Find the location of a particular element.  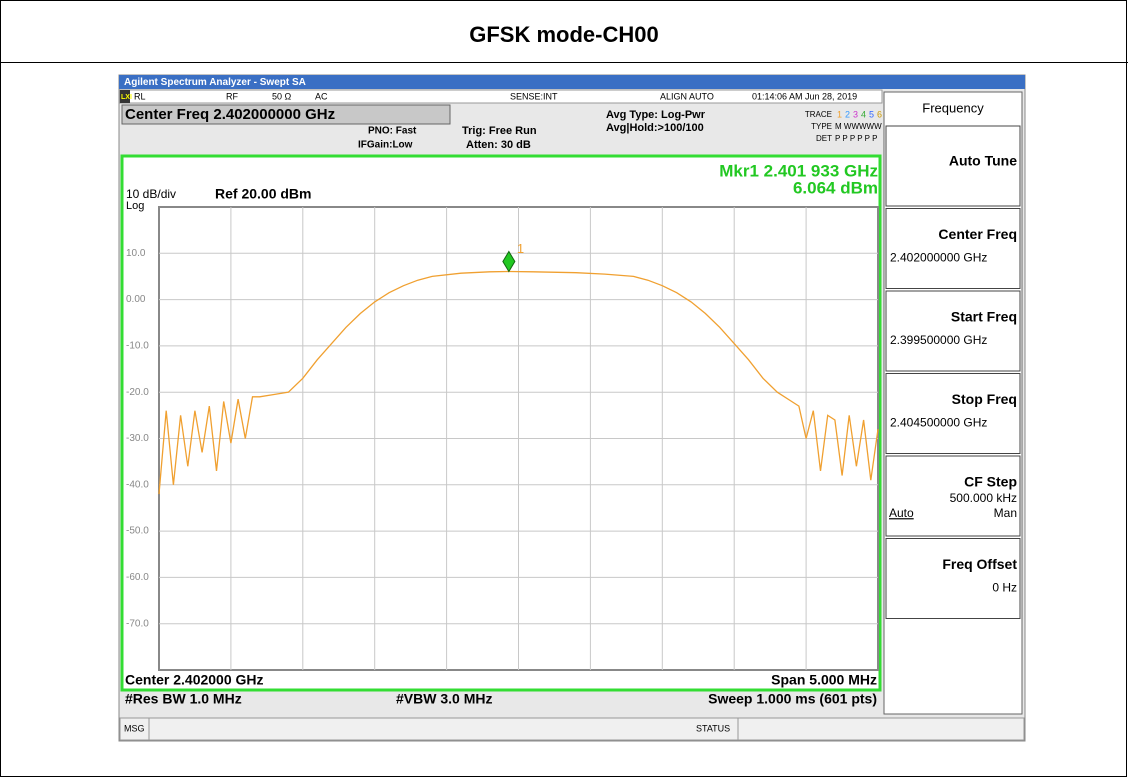

document-title: GFSK mode-CH00 is located at coordinates (563, 34).